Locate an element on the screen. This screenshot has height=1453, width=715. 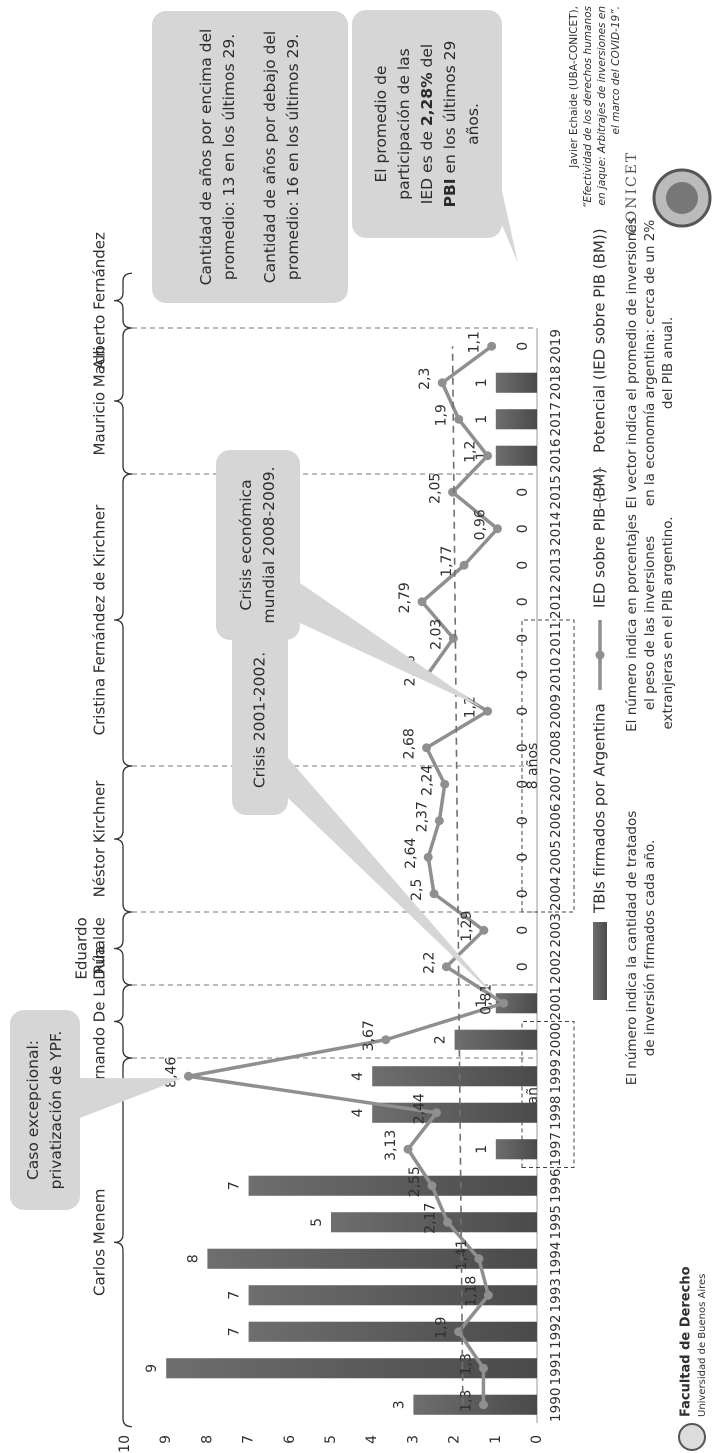
callout-text: privatización de YPF. is located at coordinates (56, 1110).